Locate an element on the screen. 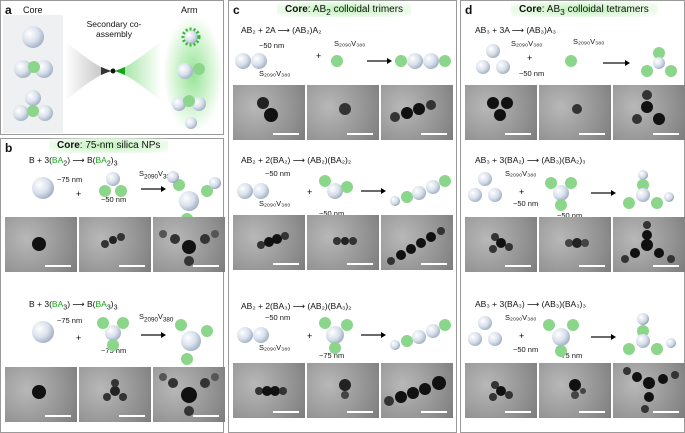 This screenshot has height=433, width=685. panel-b-row1-ann-core-size: ~75 nm is located at coordinates (70, 179).